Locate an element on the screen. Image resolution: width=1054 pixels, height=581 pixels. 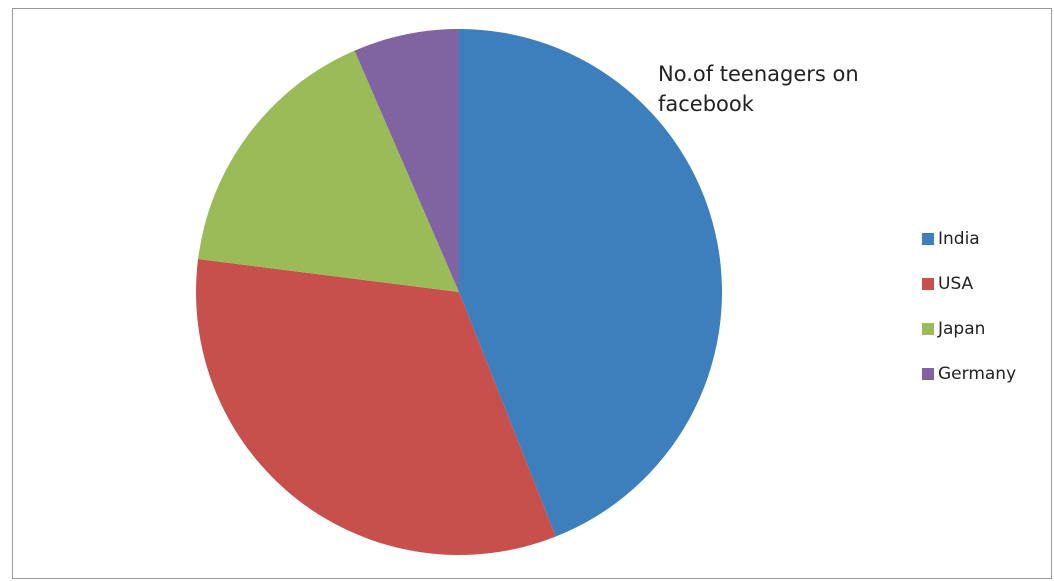
legend-label-germany: Germany is located at coordinates (977, 373).